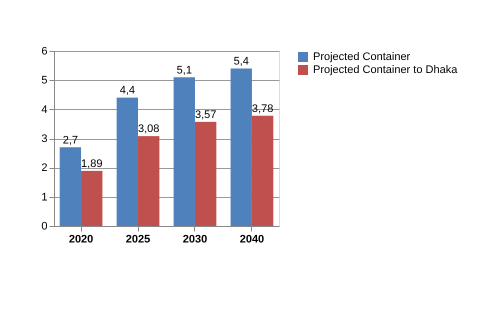  What do you see at coordinates (44, 168) in the screenshot?
I see `y-tick-label: 2` at bounding box center [44, 168].